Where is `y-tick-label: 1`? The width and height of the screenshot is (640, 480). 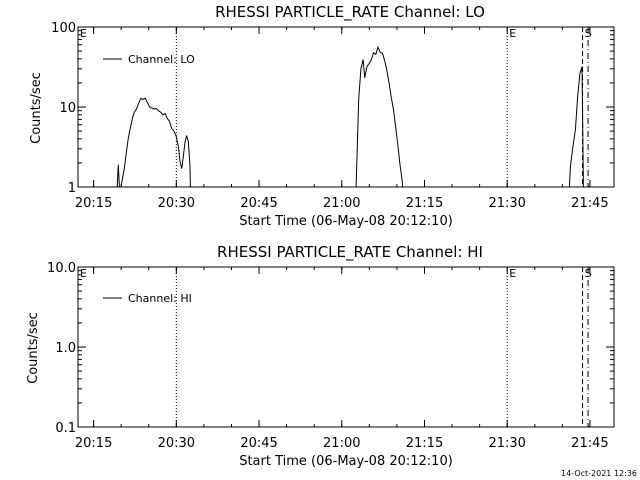
y-tick-label: 1 is located at coordinates (72, 188).